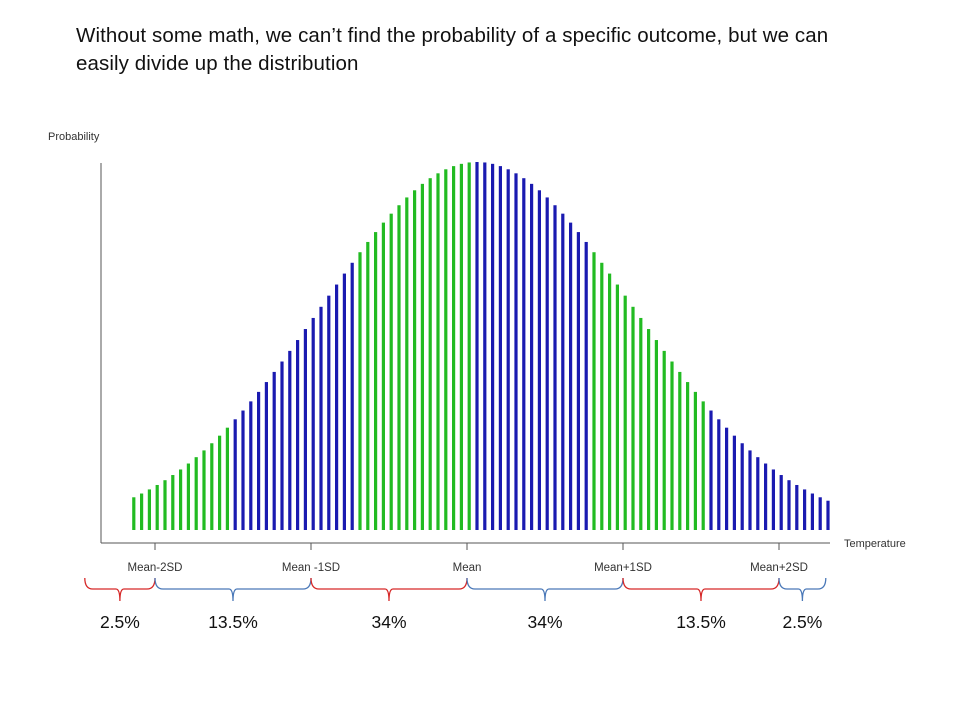 Image resolution: width=960 pixels, height=720 pixels. What do you see at coordinates (623, 568) in the screenshot?
I see `x-tick-label: Mean+1SD` at bounding box center [623, 568].